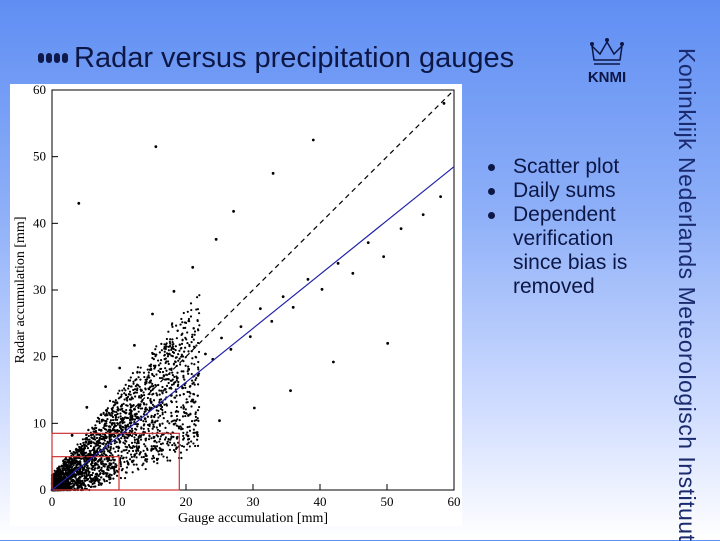 The width and height of the screenshot is (720, 541). I want to click on x-tick-label: 40, so click(320, 501).